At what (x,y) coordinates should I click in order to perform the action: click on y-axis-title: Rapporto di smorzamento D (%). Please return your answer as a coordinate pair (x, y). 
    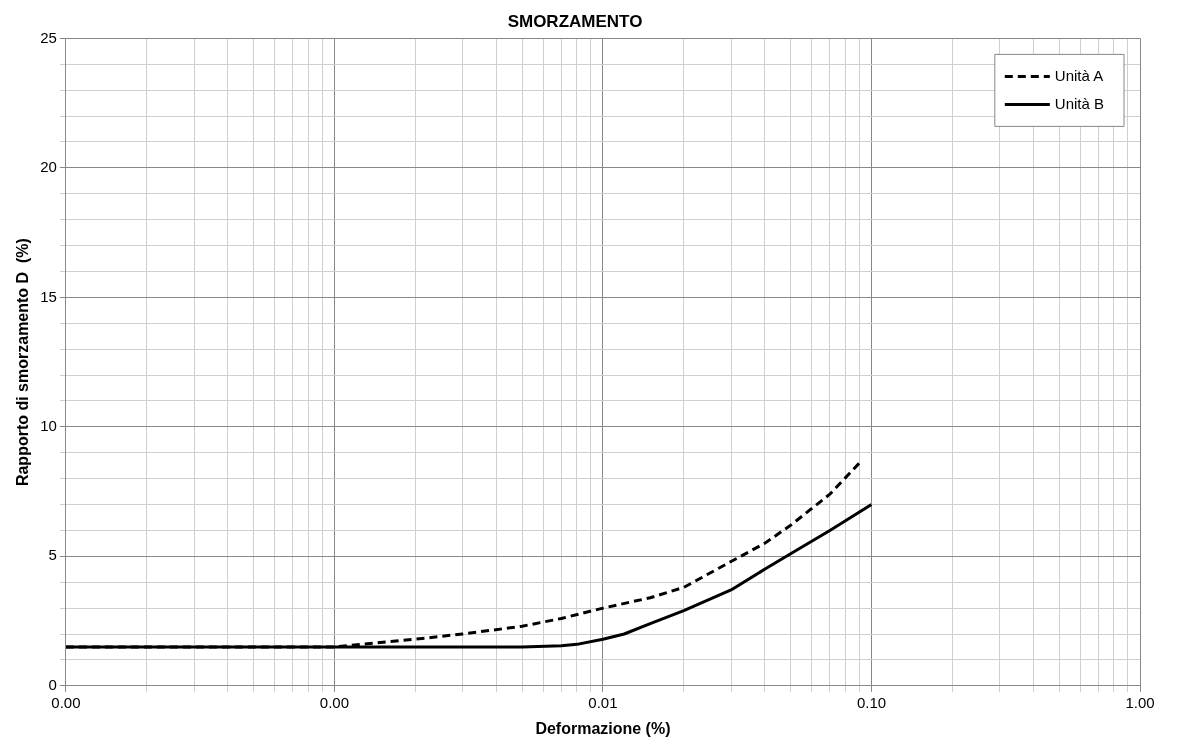
    Looking at the image, I should click on (23, 362).